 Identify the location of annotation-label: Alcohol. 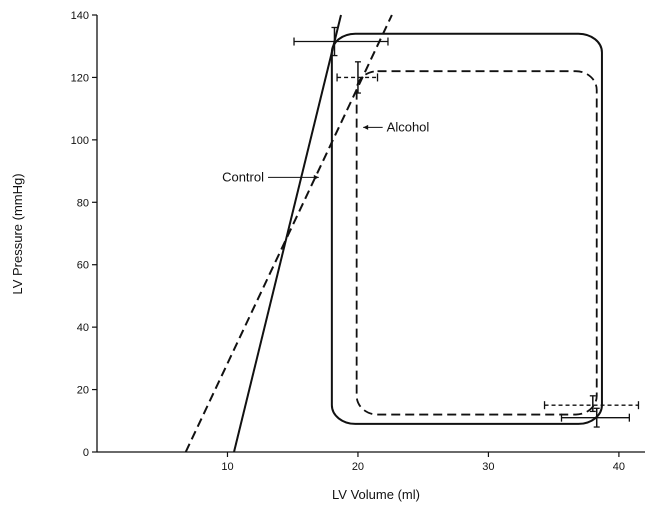
(408, 126).